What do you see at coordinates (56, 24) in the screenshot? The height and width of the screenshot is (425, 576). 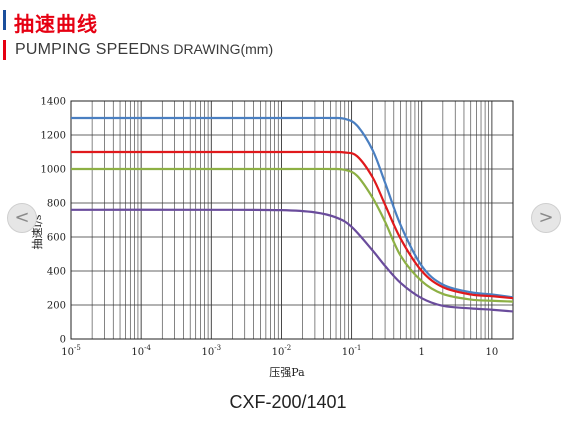 I see `page-title: 抽速曲线` at bounding box center [56, 24].